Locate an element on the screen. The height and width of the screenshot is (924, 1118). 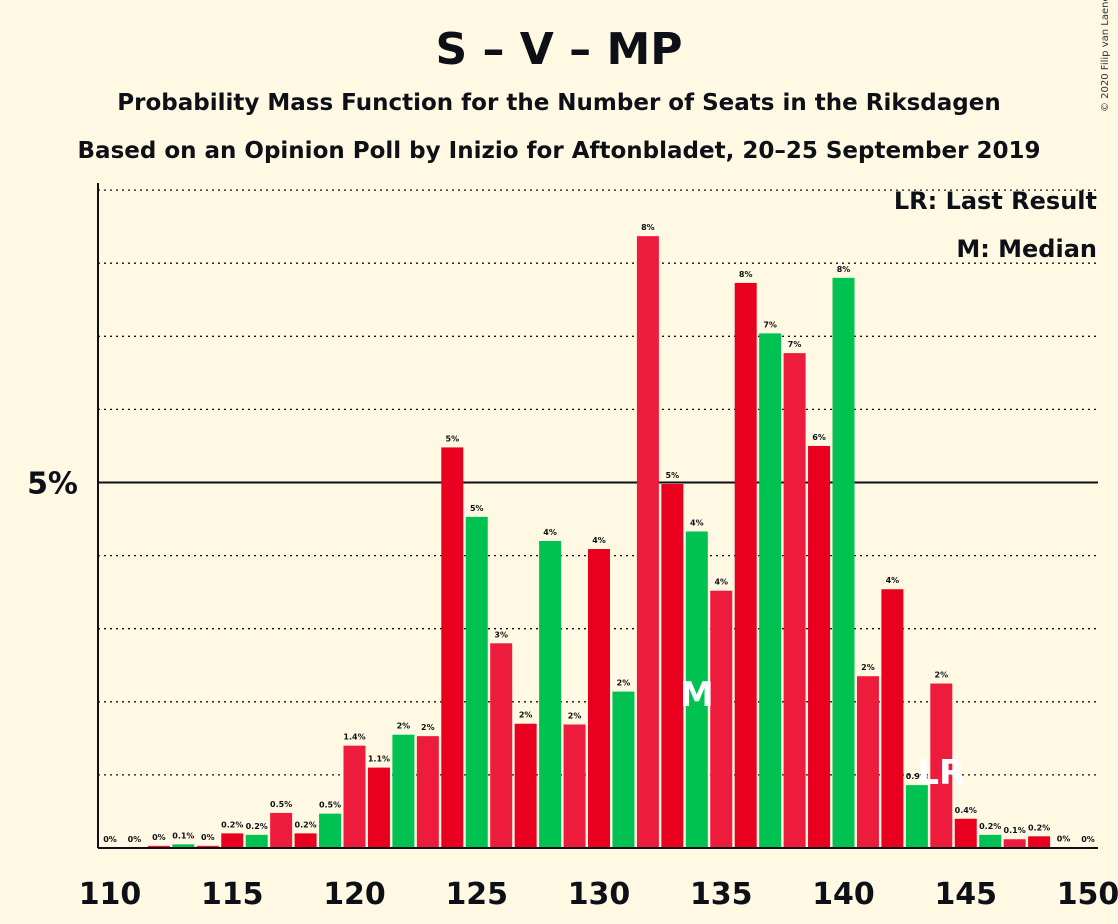
x-tick-label-115: 115 is located at coordinates (232, 894).